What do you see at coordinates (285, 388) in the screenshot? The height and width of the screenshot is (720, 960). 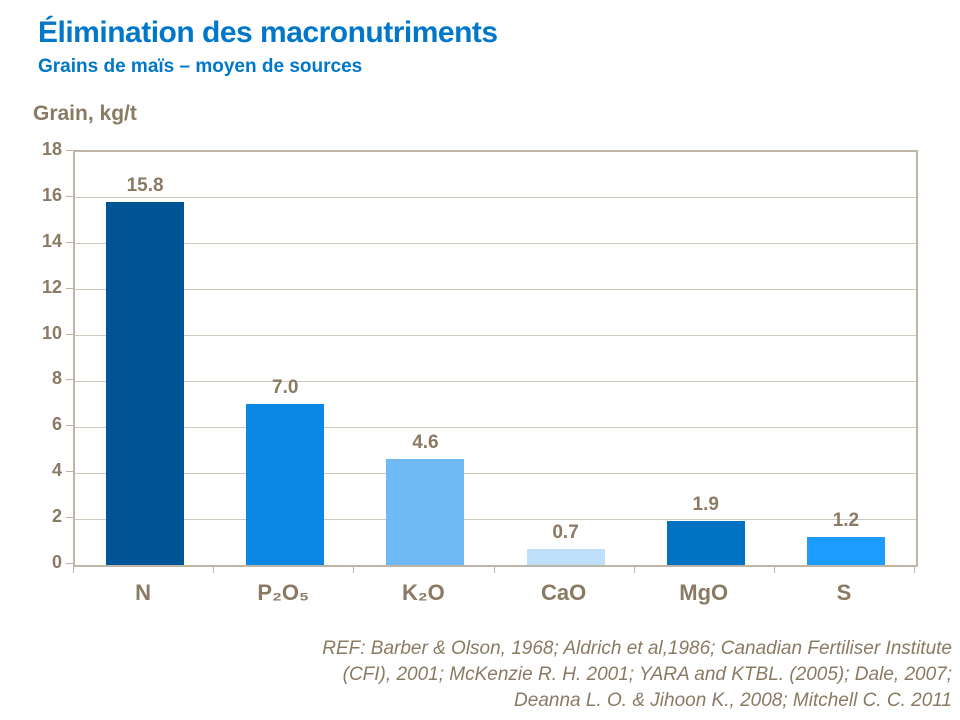 I see `bar-value-label: 7.0` at bounding box center [285, 388].